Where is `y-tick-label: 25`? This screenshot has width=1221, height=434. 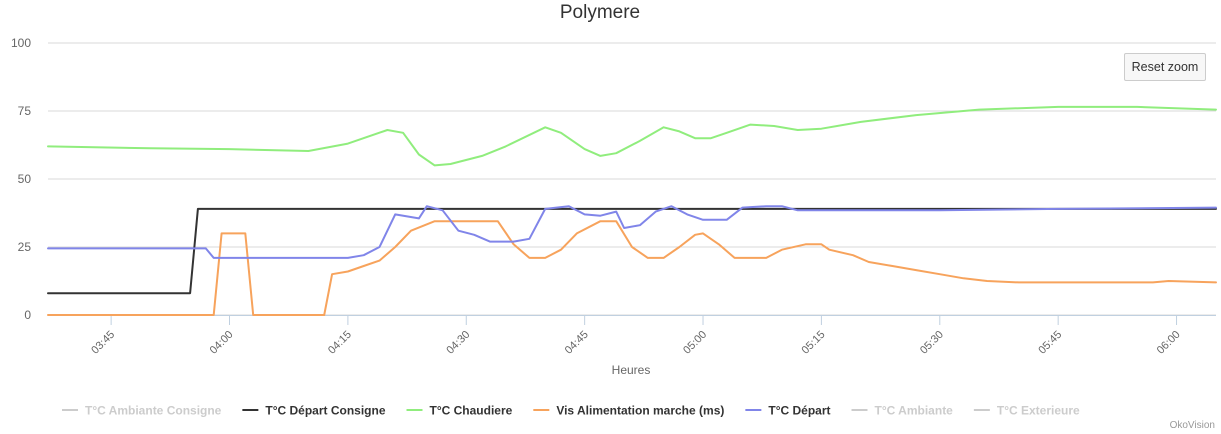 y-tick-label: 25 is located at coordinates (25, 247).